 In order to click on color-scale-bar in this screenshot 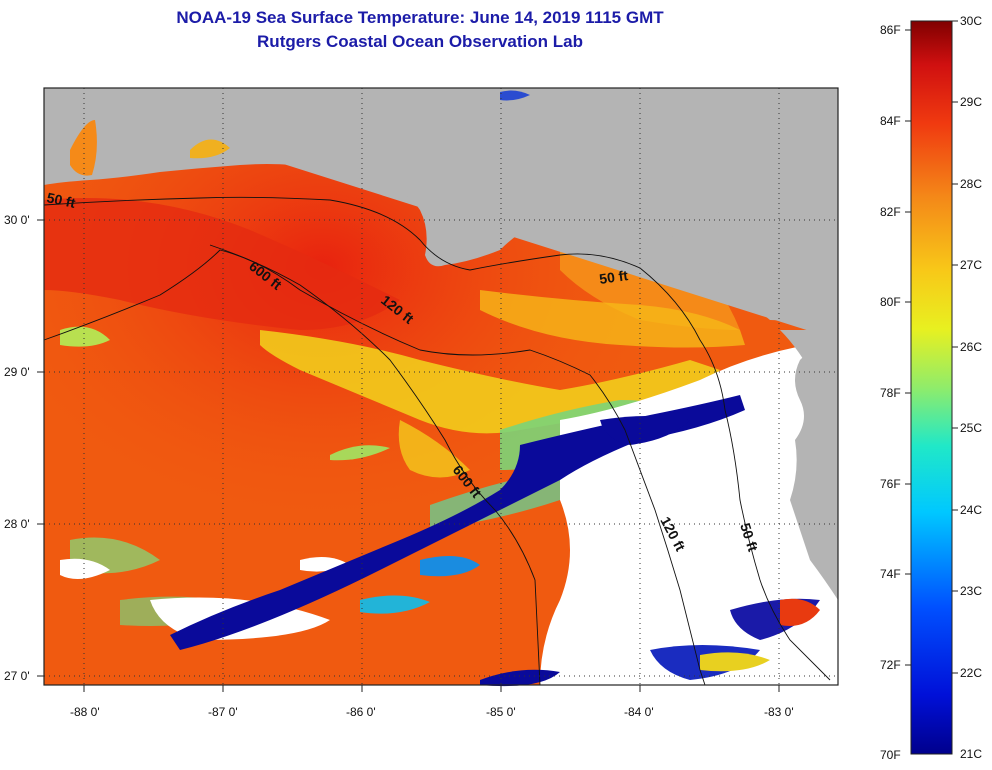, I will do `click(931, 387)`.